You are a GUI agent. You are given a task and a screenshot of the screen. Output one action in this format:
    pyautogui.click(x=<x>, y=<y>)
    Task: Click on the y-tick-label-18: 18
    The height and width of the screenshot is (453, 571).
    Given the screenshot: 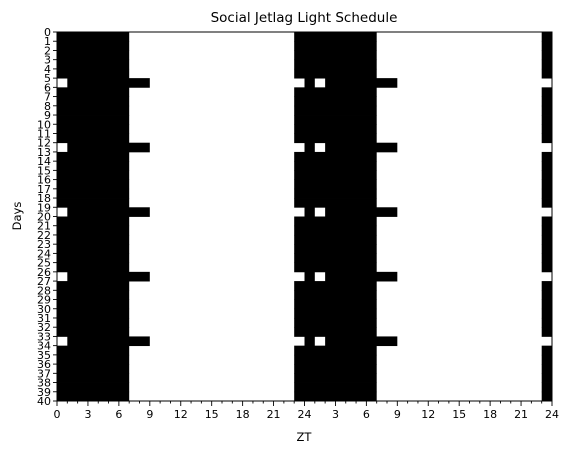 What is the action you would take?
    pyautogui.click(x=44, y=198)
    